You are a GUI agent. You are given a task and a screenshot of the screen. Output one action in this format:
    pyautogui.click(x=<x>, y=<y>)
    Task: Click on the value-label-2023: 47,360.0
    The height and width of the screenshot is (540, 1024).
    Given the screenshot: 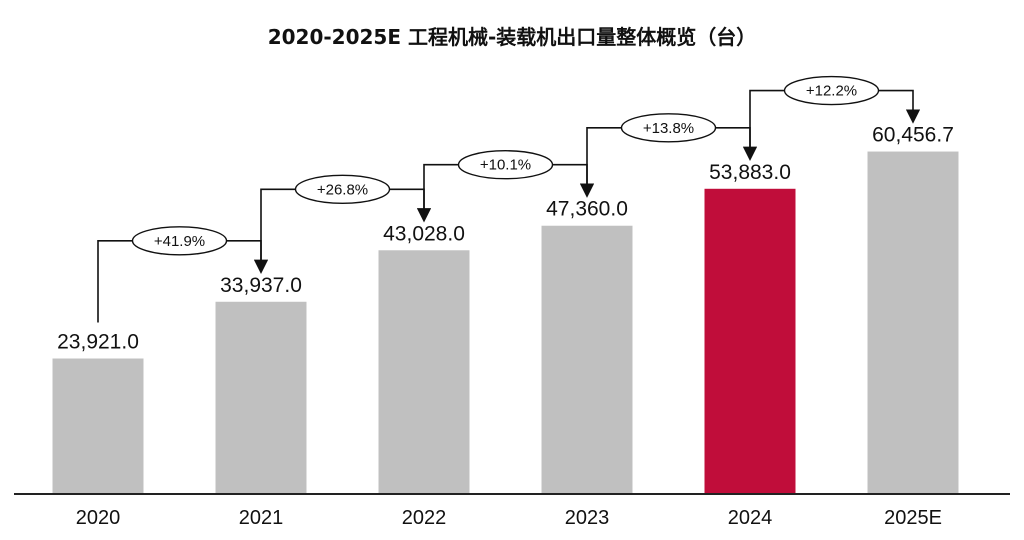 What is the action you would take?
    pyautogui.click(x=587, y=209)
    